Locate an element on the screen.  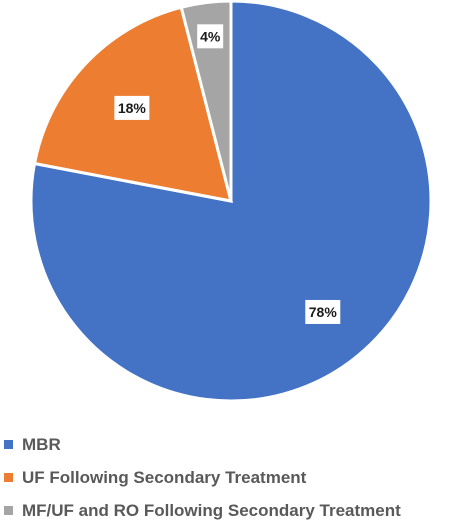
svg-text: 18% is located at coordinates (132, 108).